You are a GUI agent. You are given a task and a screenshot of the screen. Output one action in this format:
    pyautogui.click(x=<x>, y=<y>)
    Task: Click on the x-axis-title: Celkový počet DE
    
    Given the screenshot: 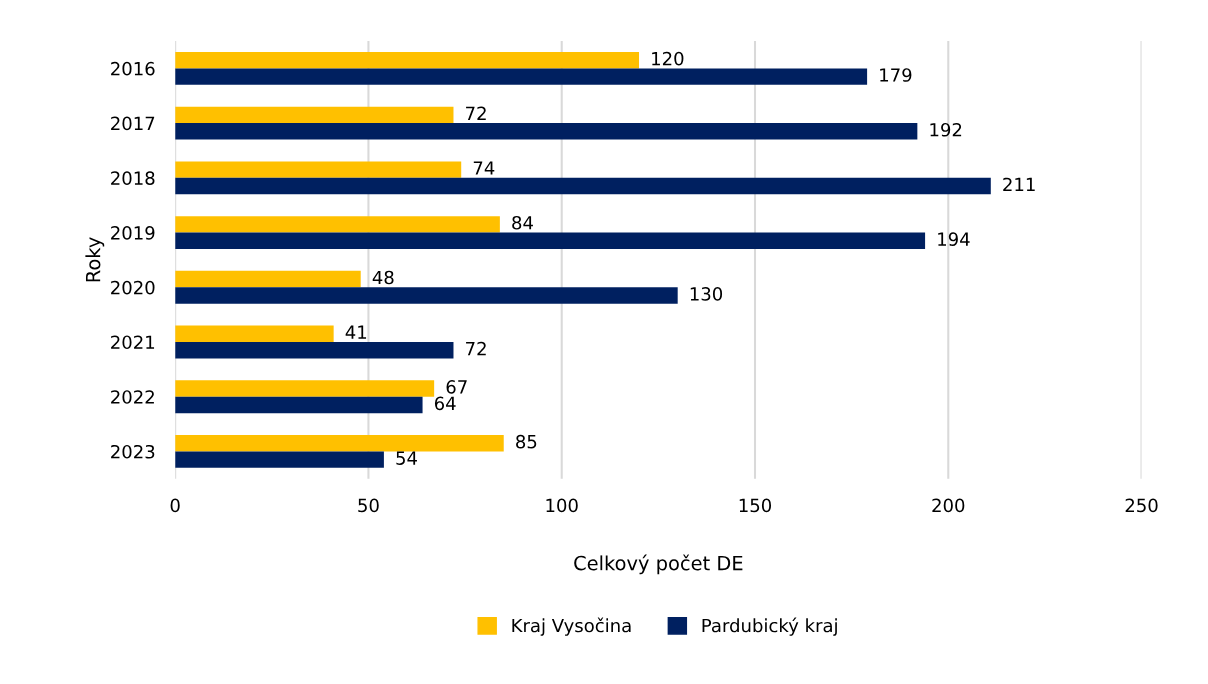 What is the action you would take?
    pyautogui.click(x=658, y=564)
    